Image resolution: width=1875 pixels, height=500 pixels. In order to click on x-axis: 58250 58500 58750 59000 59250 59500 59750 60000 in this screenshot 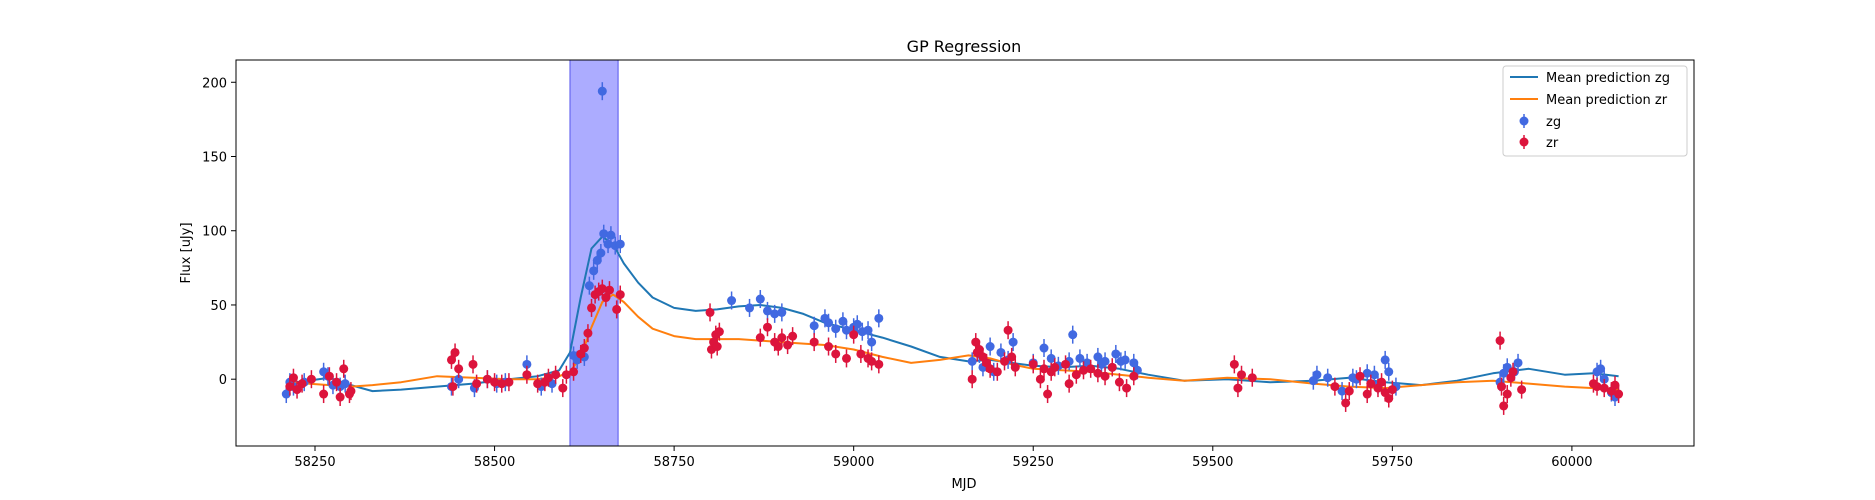, I will do `click(943, 458)`.